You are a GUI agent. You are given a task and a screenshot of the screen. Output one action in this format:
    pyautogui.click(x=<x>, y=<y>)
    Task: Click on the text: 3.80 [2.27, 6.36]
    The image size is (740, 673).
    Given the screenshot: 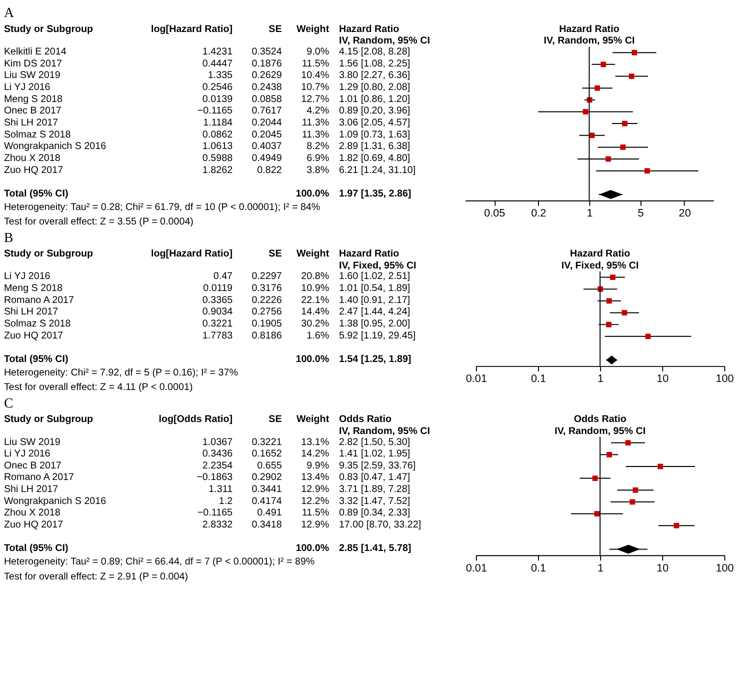 What is the action you would take?
    pyautogui.click(x=374, y=76)
    